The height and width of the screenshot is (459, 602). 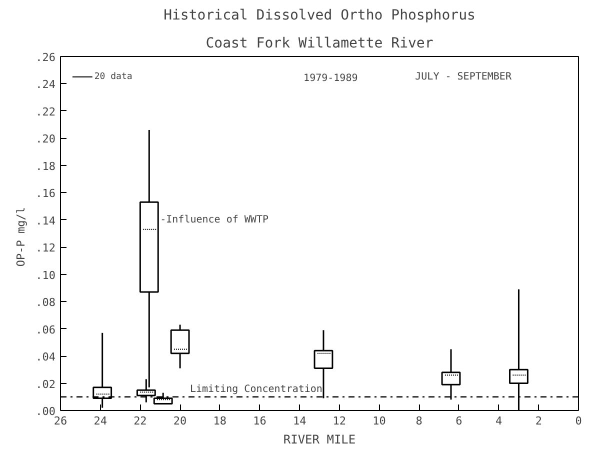 What do you see at coordinates (379, 421) in the screenshot?
I see `x-tick-label: 10` at bounding box center [379, 421].